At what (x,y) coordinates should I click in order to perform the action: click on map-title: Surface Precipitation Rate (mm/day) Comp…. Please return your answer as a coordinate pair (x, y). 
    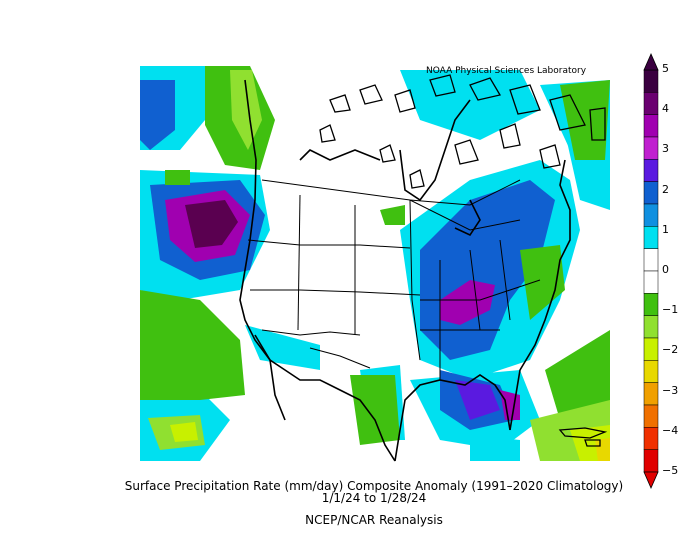
    Looking at the image, I should click on (374, 486).